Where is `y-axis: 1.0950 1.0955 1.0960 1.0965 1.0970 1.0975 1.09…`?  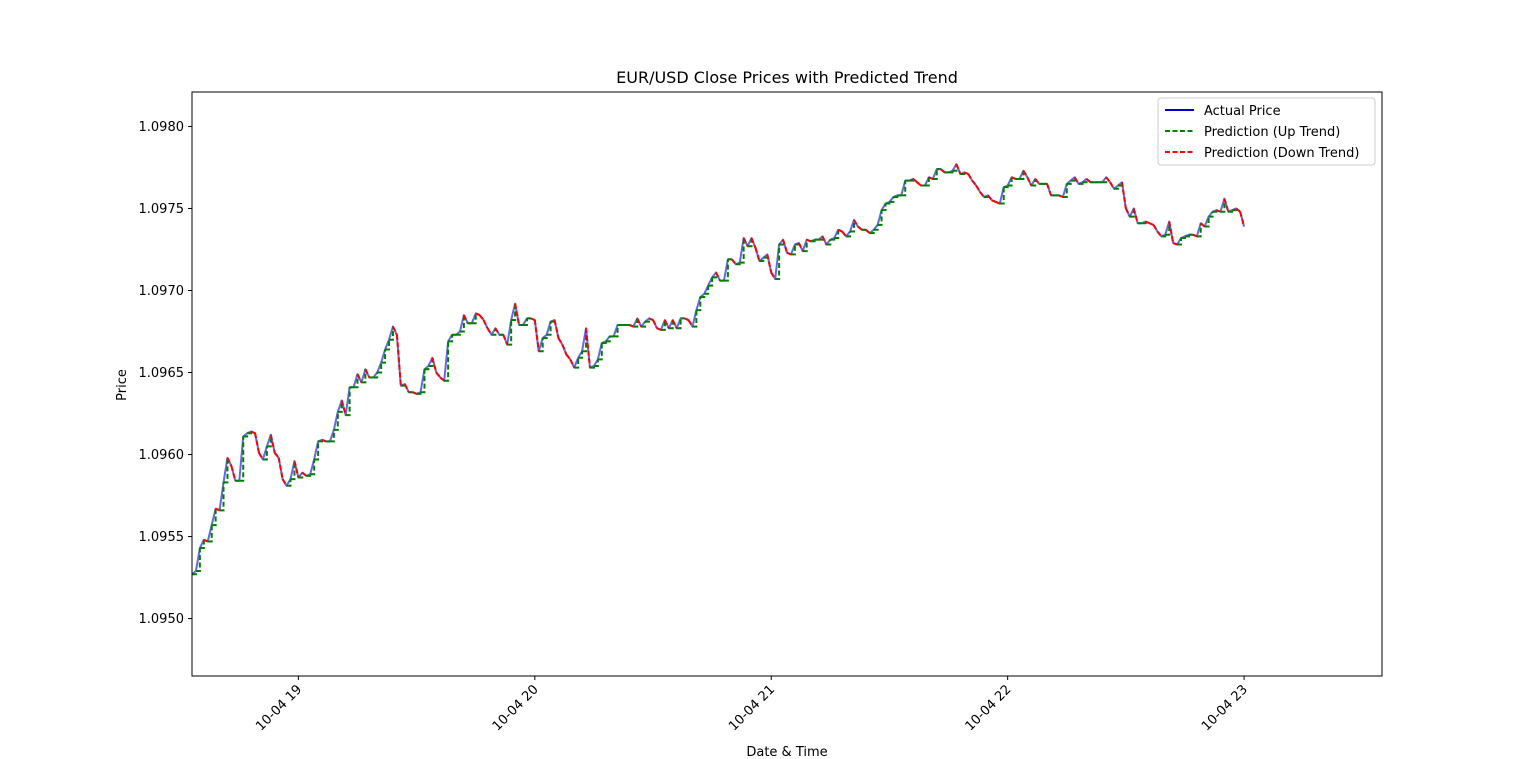
y-axis: 1.0950 1.0955 1.0960 1.0965 1.0970 1.0975 1.09… is located at coordinates (165, 373).